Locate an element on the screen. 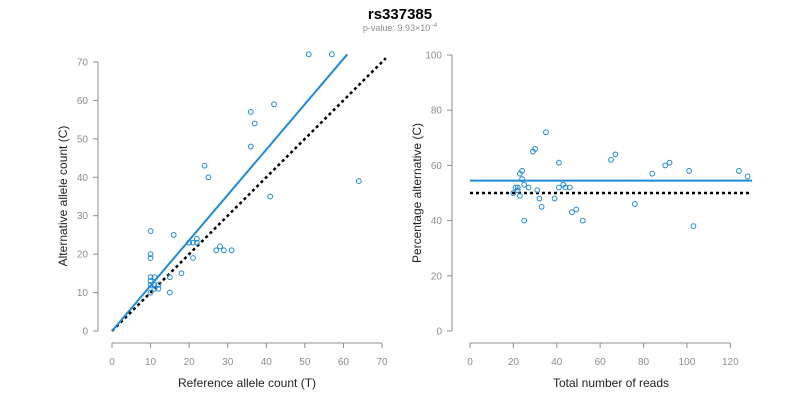 The width and height of the screenshot is (800, 400). x-tick-label: 30 is located at coordinates (228, 362).